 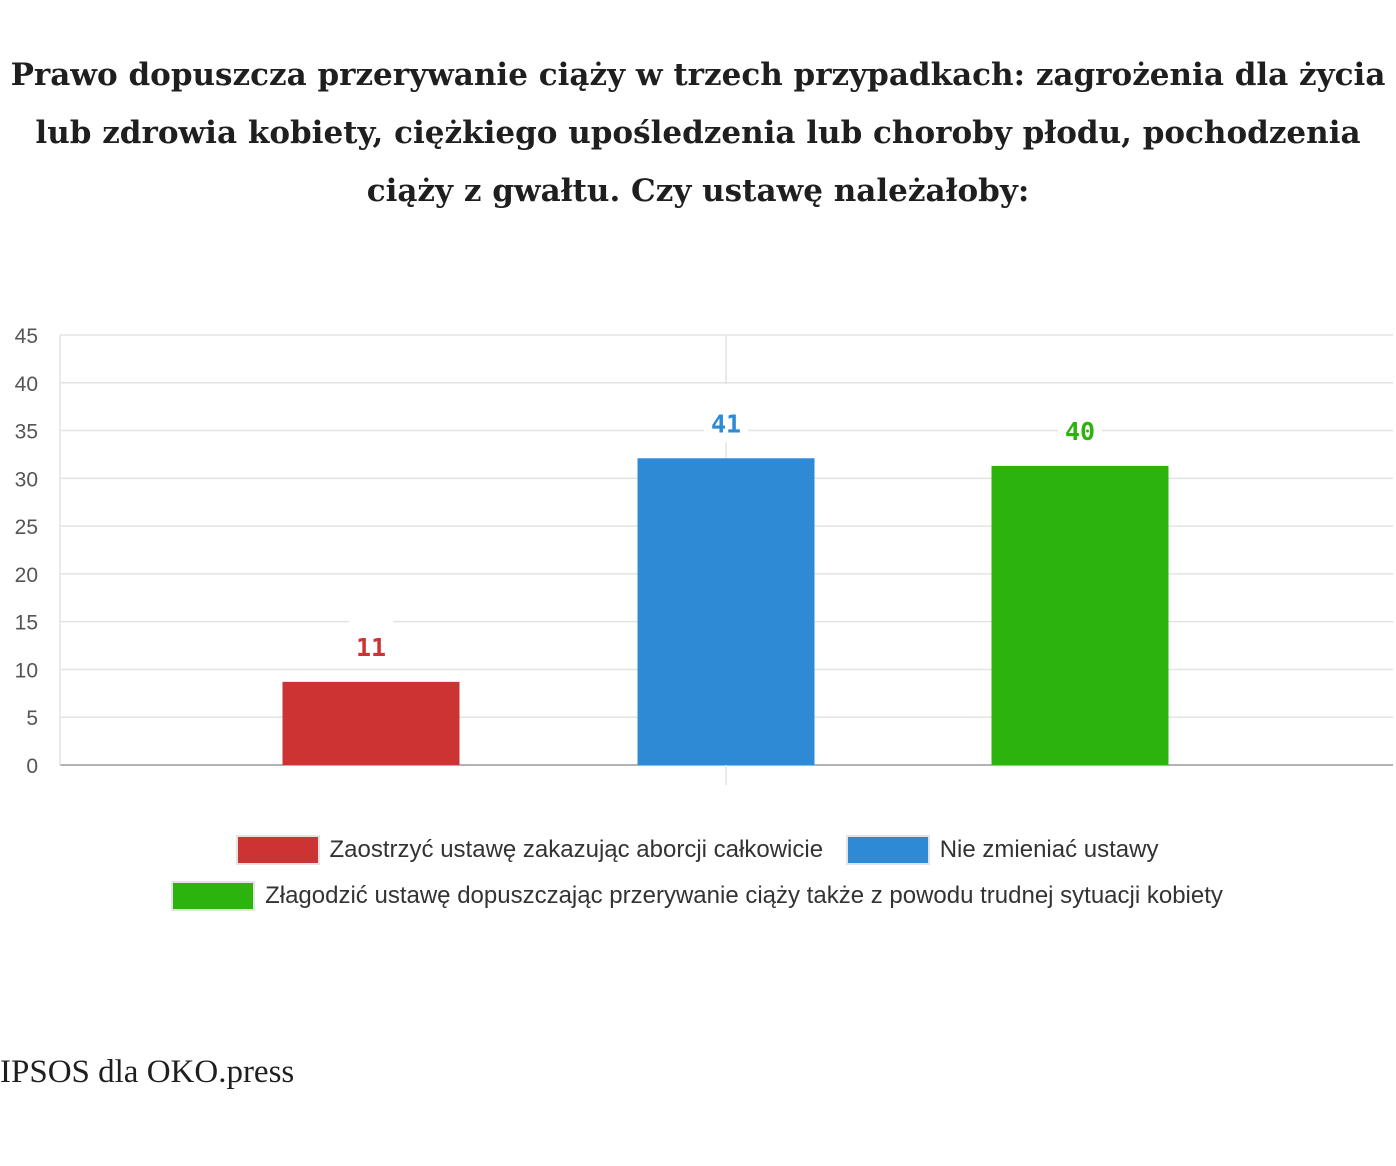 I want to click on data-labels: 11 41 40, so click(x=725, y=525).